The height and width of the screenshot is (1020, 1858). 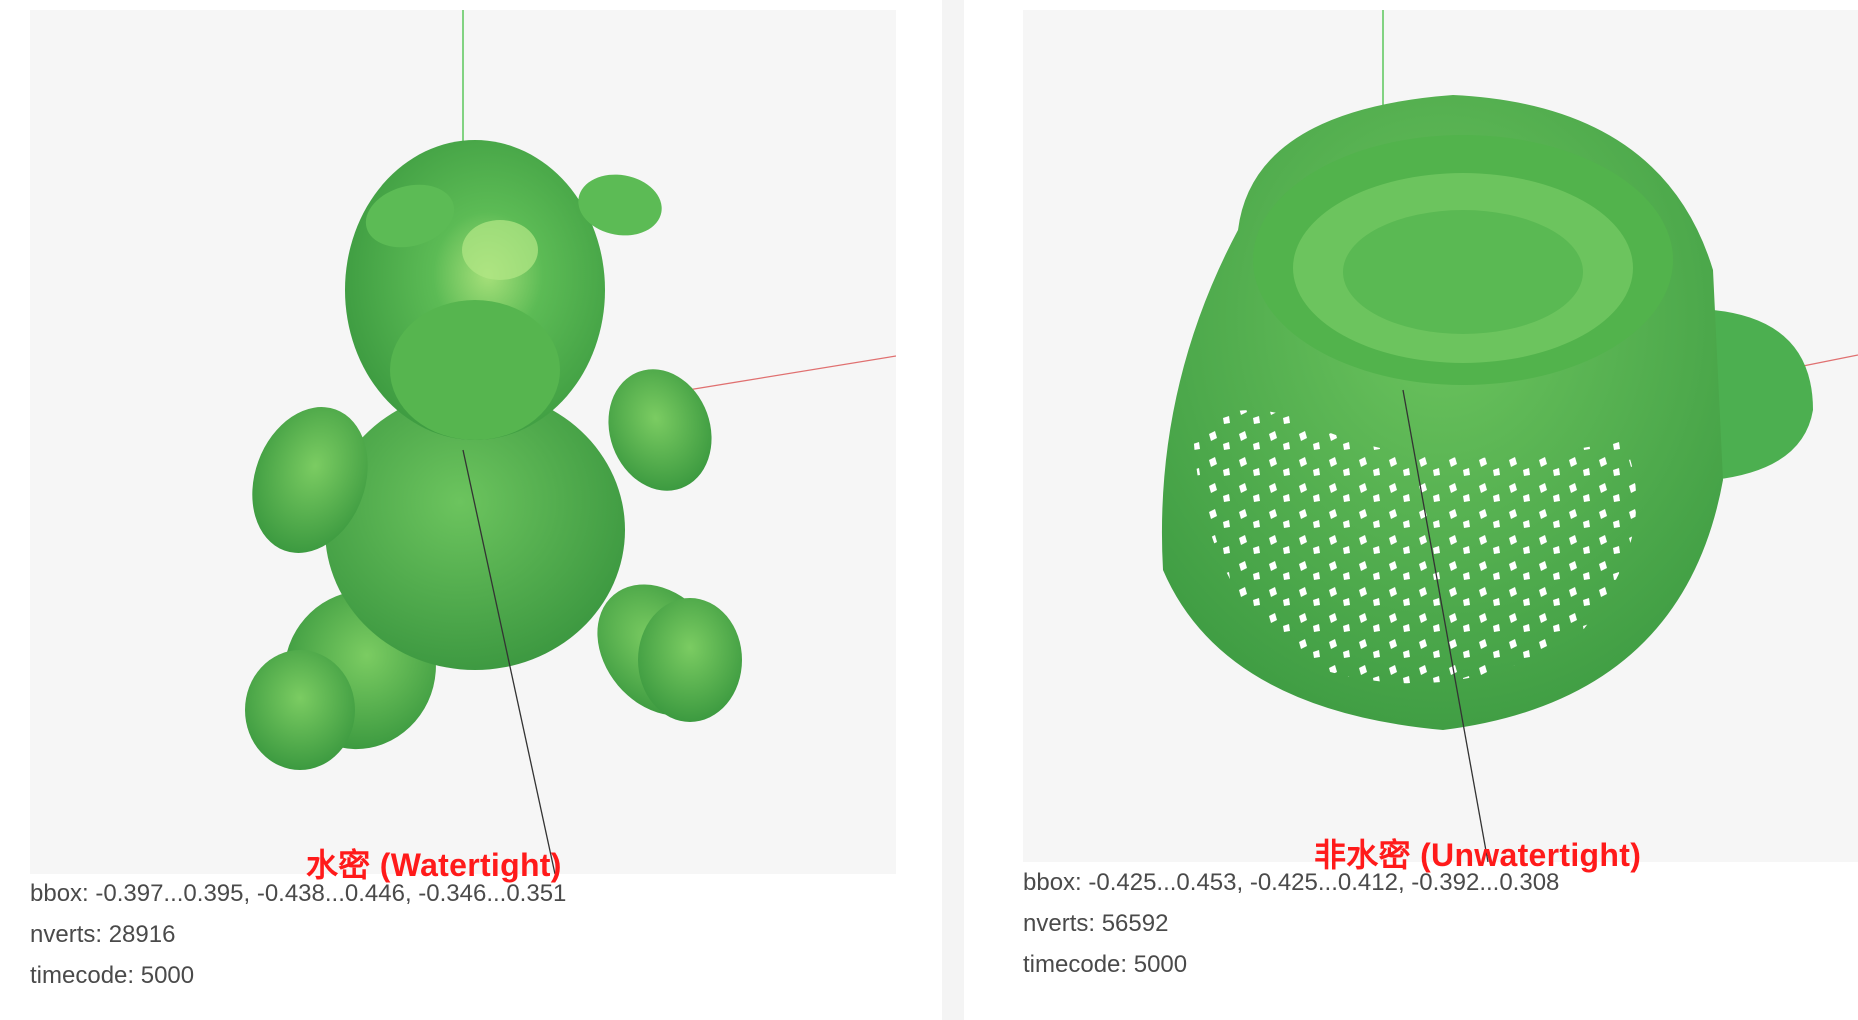 I want to click on nverts-text: nverts: 28916, so click(x=103, y=934).